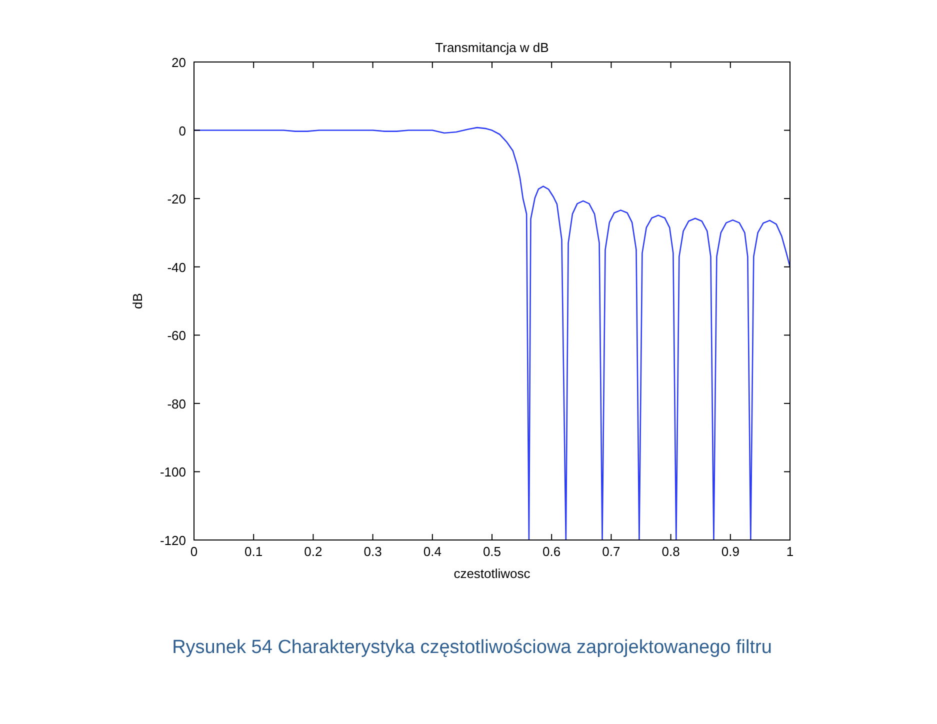 The width and height of the screenshot is (937, 724). What do you see at coordinates (173, 472) in the screenshot?
I see `y-tick-label: -100` at bounding box center [173, 472].